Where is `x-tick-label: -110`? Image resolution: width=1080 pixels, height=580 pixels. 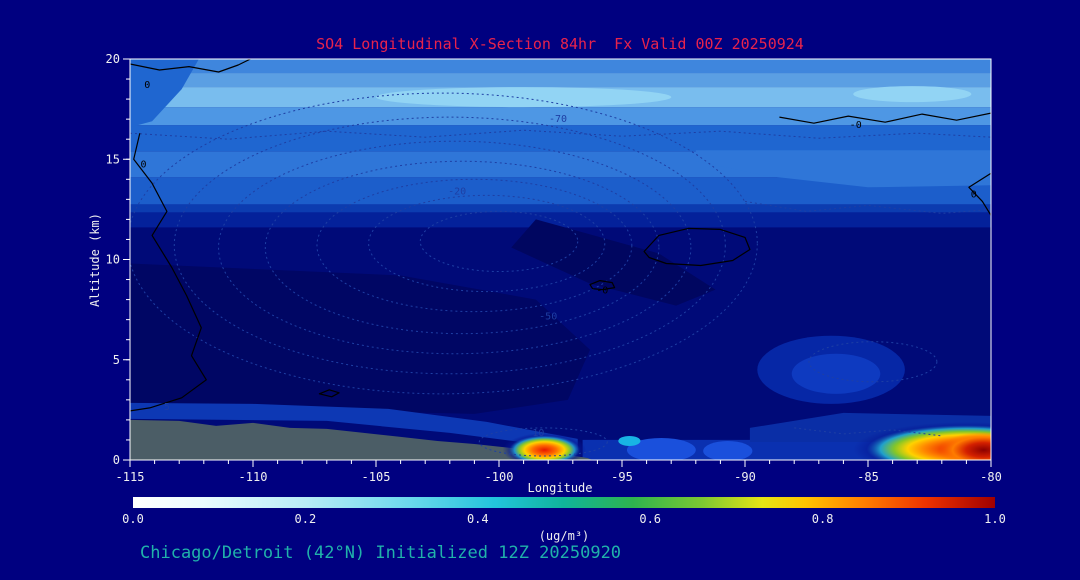
x-tick-label: -110 is located at coordinates (253, 477).